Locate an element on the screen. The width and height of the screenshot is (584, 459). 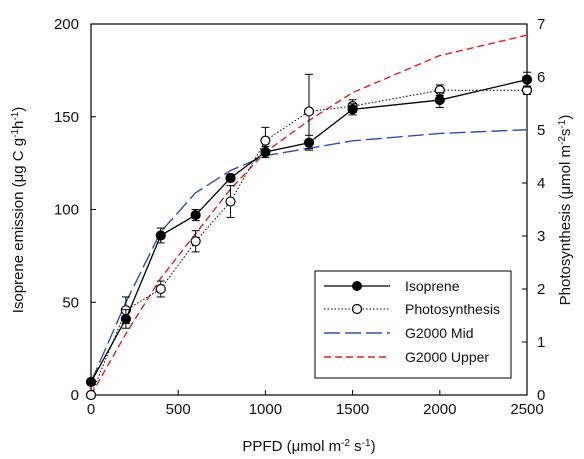
legend-item-g2000-upper: G2000 Upper is located at coordinates (406, 357).